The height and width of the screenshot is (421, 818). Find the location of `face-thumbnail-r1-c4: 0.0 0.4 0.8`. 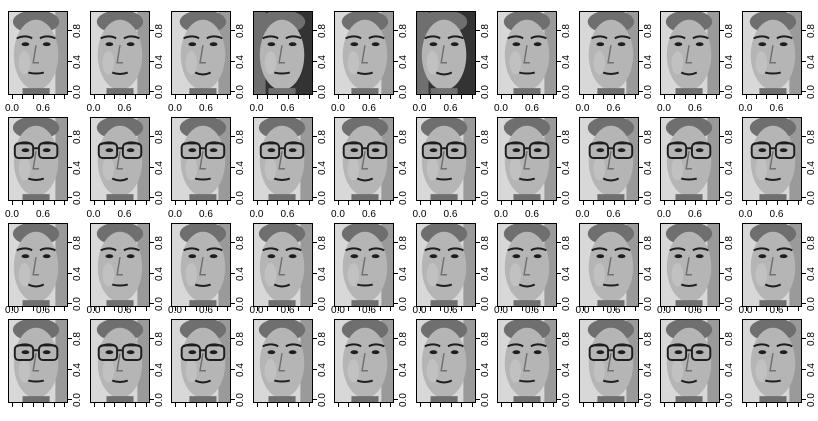

face-thumbnail-r1-c4: 0.0 0.4 0.8 is located at coordinates (285, 61).